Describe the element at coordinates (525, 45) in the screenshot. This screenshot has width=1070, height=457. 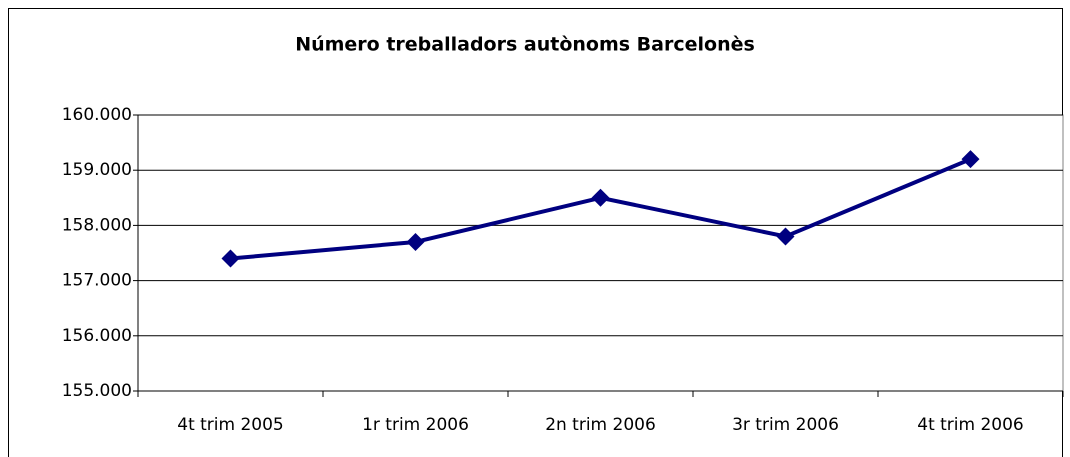
I see `chart-title: Número treballadors autònoms Barcelonès` at that location.